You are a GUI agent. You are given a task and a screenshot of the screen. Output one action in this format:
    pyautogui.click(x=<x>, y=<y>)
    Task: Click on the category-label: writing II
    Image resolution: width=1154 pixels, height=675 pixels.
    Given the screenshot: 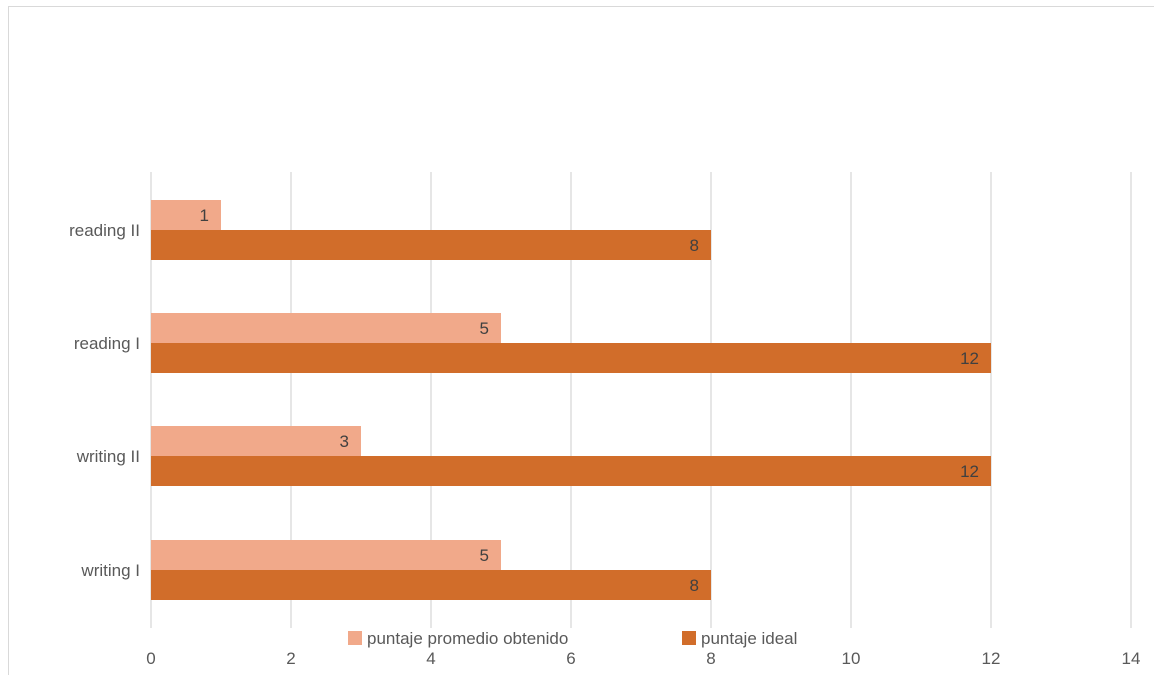 What is the action you would take?
    pyautogui.click(x=108, y=456)
    